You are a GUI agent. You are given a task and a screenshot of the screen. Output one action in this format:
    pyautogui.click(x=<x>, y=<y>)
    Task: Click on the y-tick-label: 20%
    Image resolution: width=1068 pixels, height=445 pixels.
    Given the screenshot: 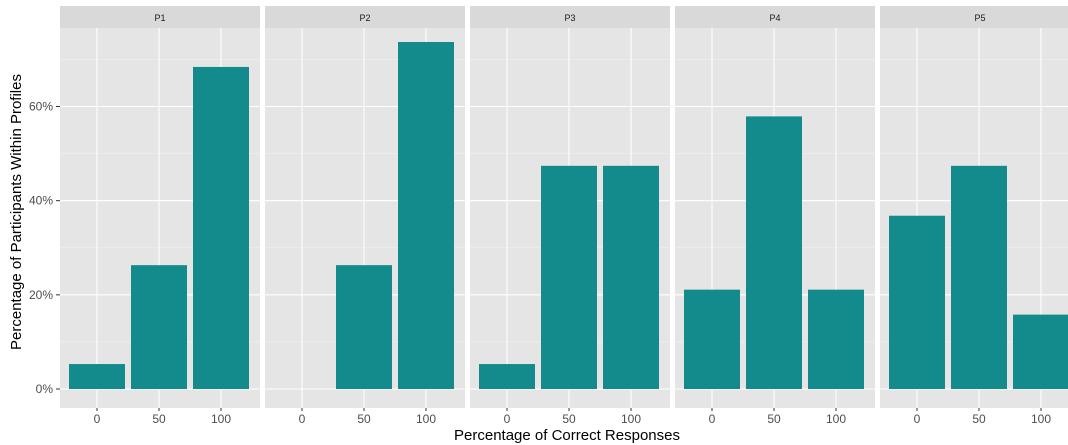 What is the action you would take?
    pyautogui.click(x=41, y=295)
    